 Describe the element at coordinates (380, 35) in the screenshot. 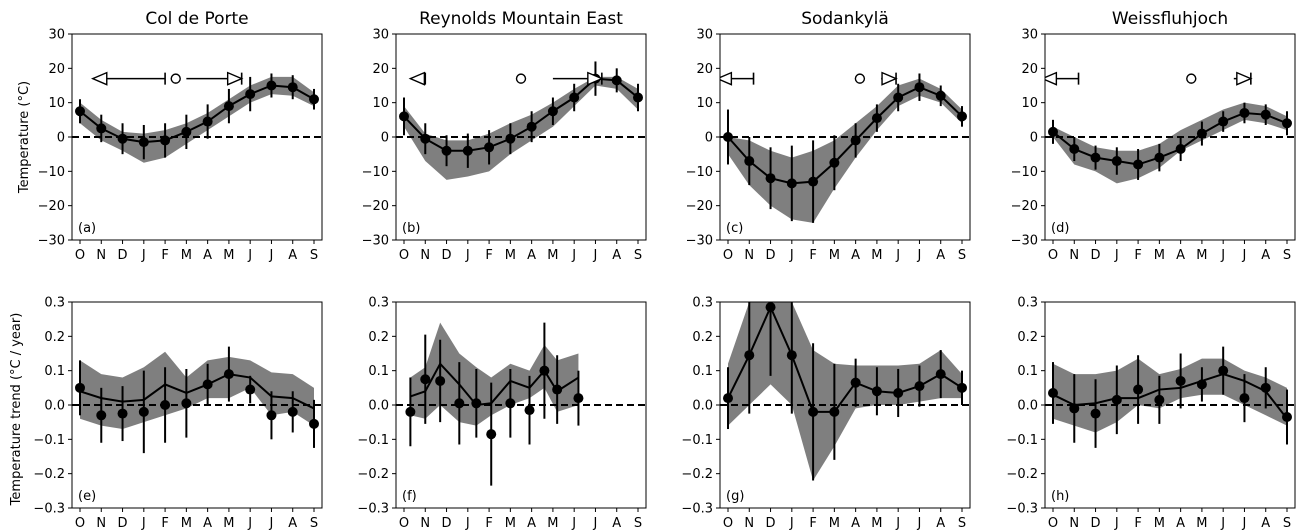

I see `y-tick-label: 30` at that location.